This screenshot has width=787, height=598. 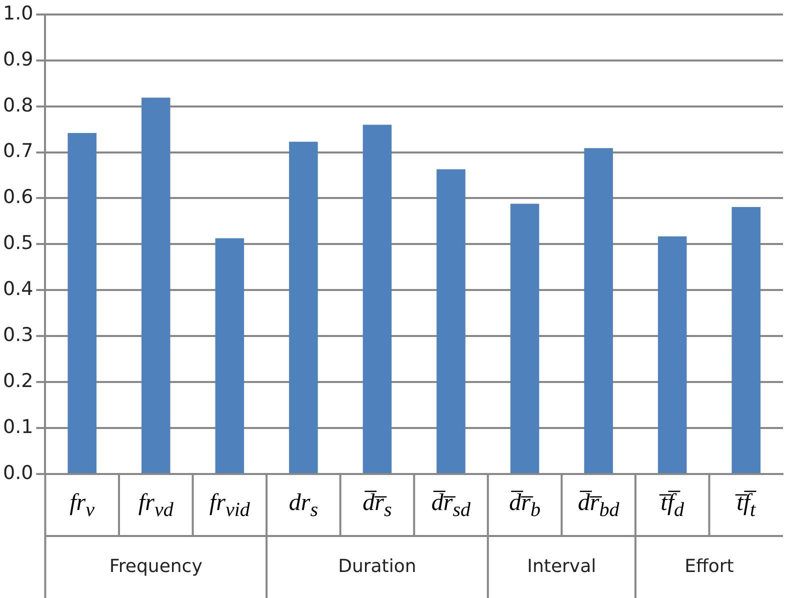 I want to click on y-tick-label: 0.1, so click(x=18, y=427).